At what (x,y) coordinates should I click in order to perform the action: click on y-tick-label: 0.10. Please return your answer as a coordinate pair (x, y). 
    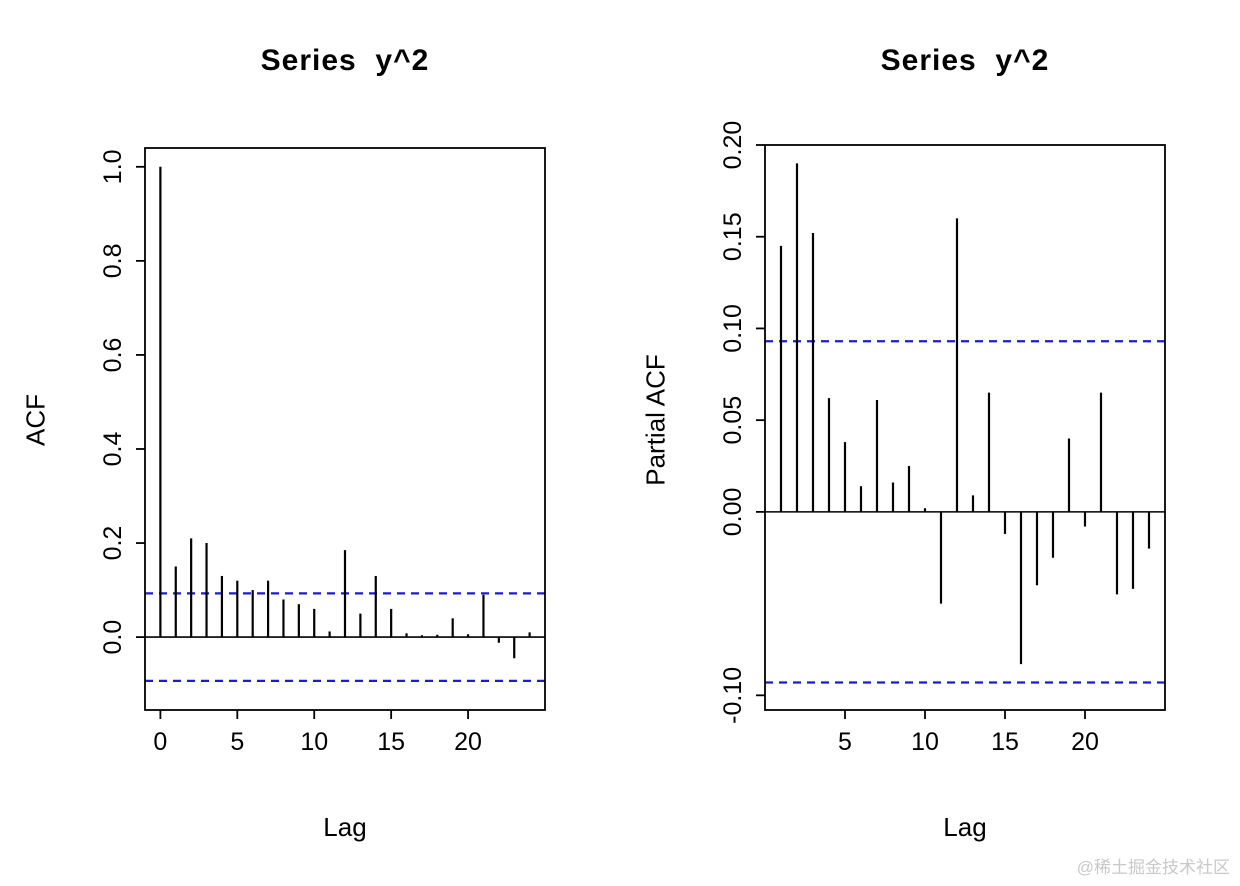
    Looking at the image, I should click on (733, 328).